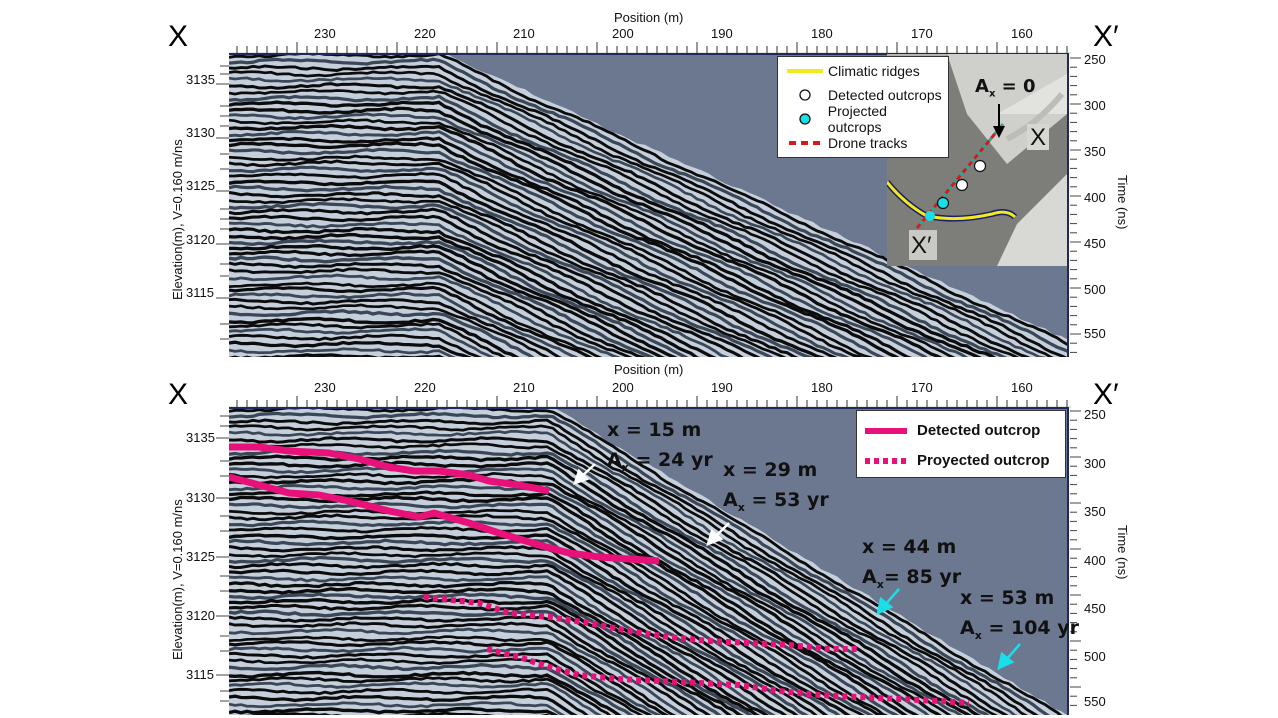  I want to click on outcrop-annotation: x = 15 m Ax = 24 yr, so click(660, 446).